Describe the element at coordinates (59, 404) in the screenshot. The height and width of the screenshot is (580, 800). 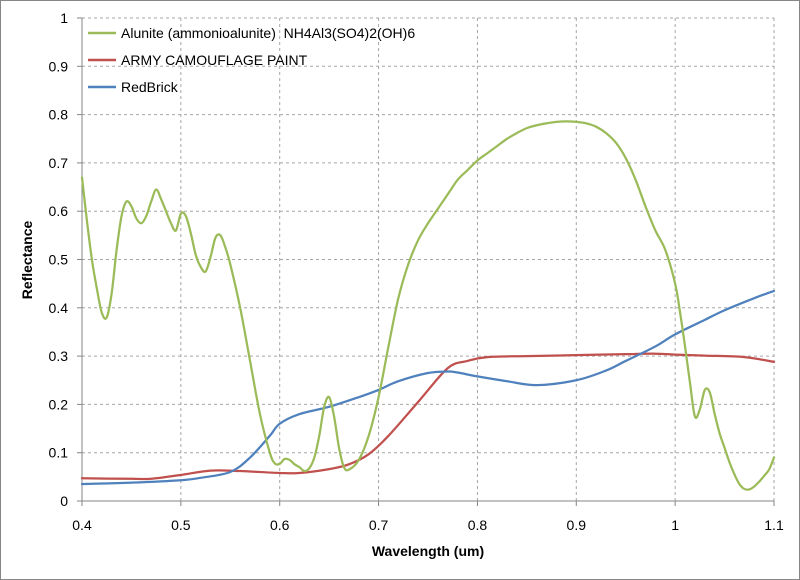
I see `y-tick-label: 0.2` at that location.